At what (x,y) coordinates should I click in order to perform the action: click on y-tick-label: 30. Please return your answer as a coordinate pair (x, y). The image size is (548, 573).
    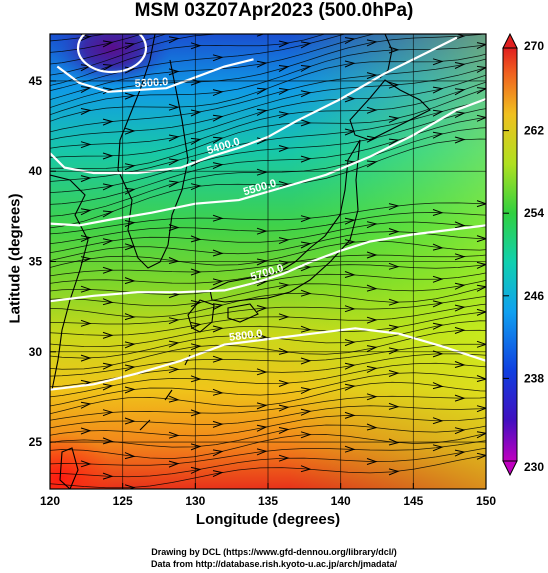
    Looking at the image, I should click on (36, 352).